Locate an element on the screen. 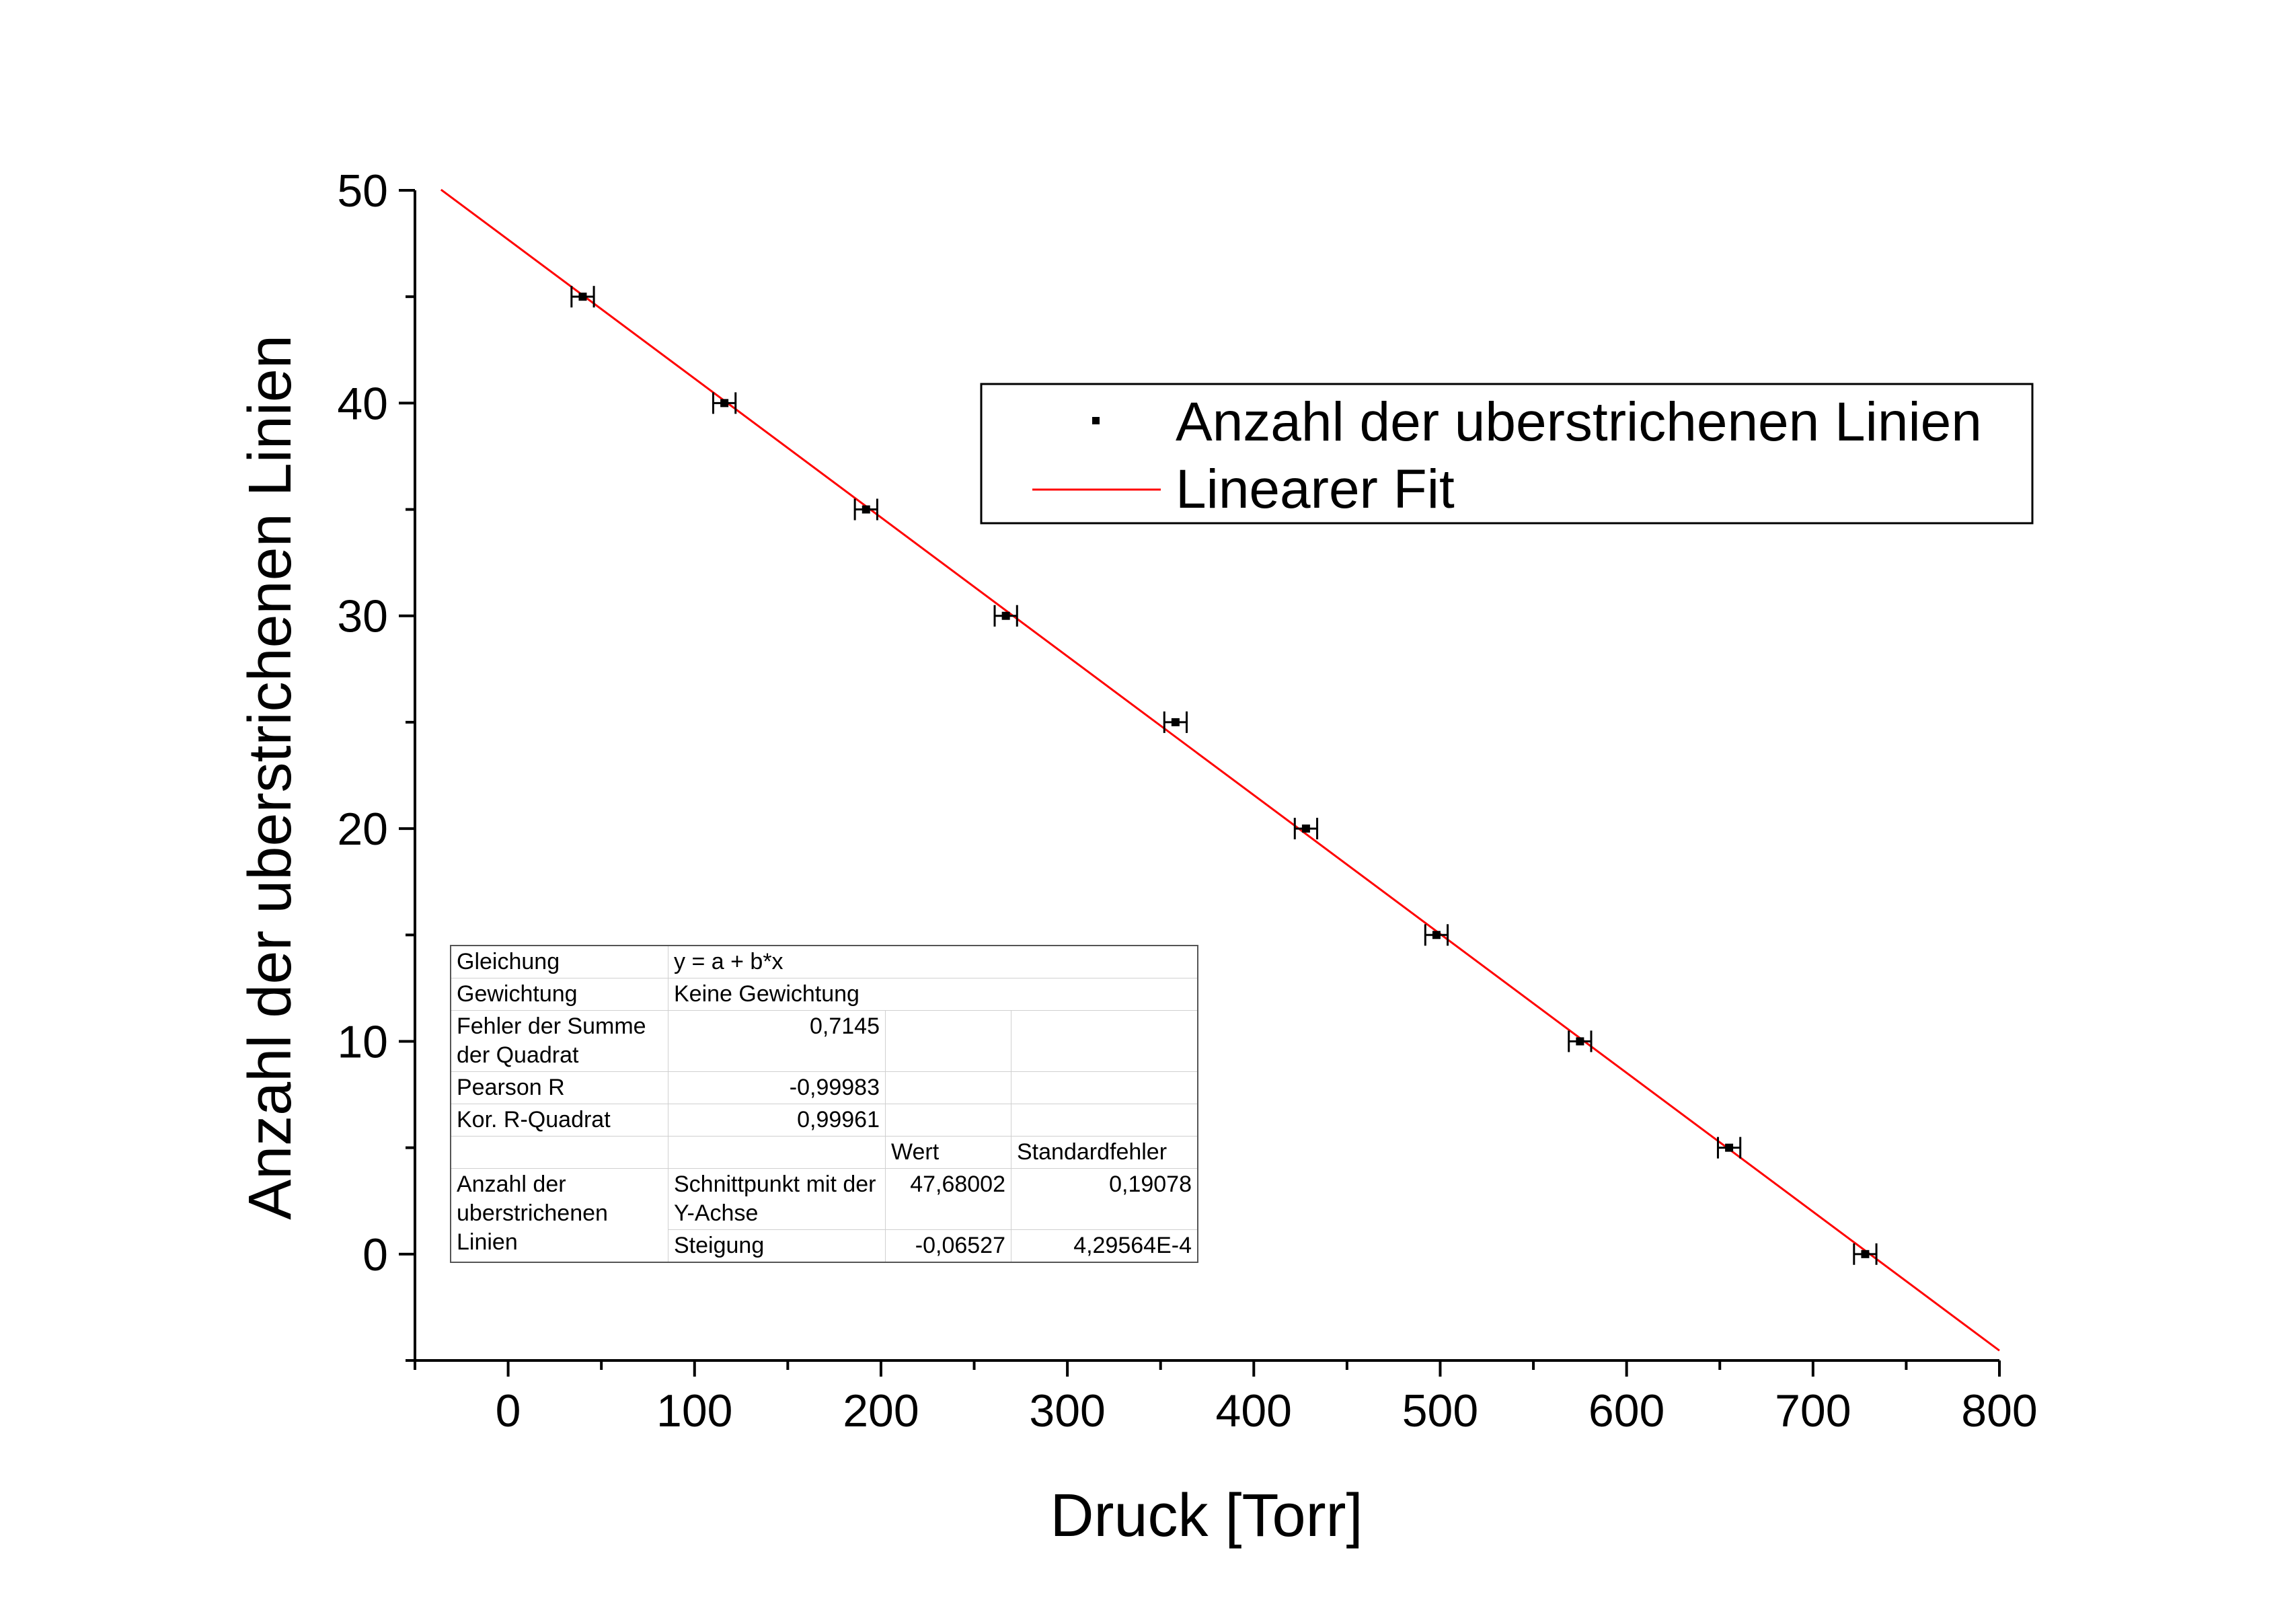 This screenshot has height=1614, width=2296. row-value: 0,99961 is located at coordinates (777, 1120).